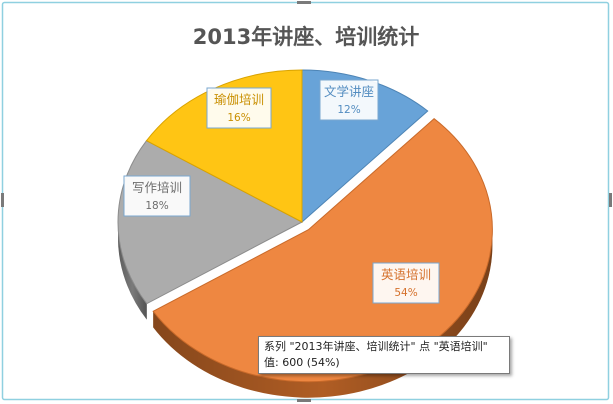  What do you see at coordinates (405, 293) in the screenshot?
I see `slice-english-percent-label: 54%` at bounding box center [405, 293].